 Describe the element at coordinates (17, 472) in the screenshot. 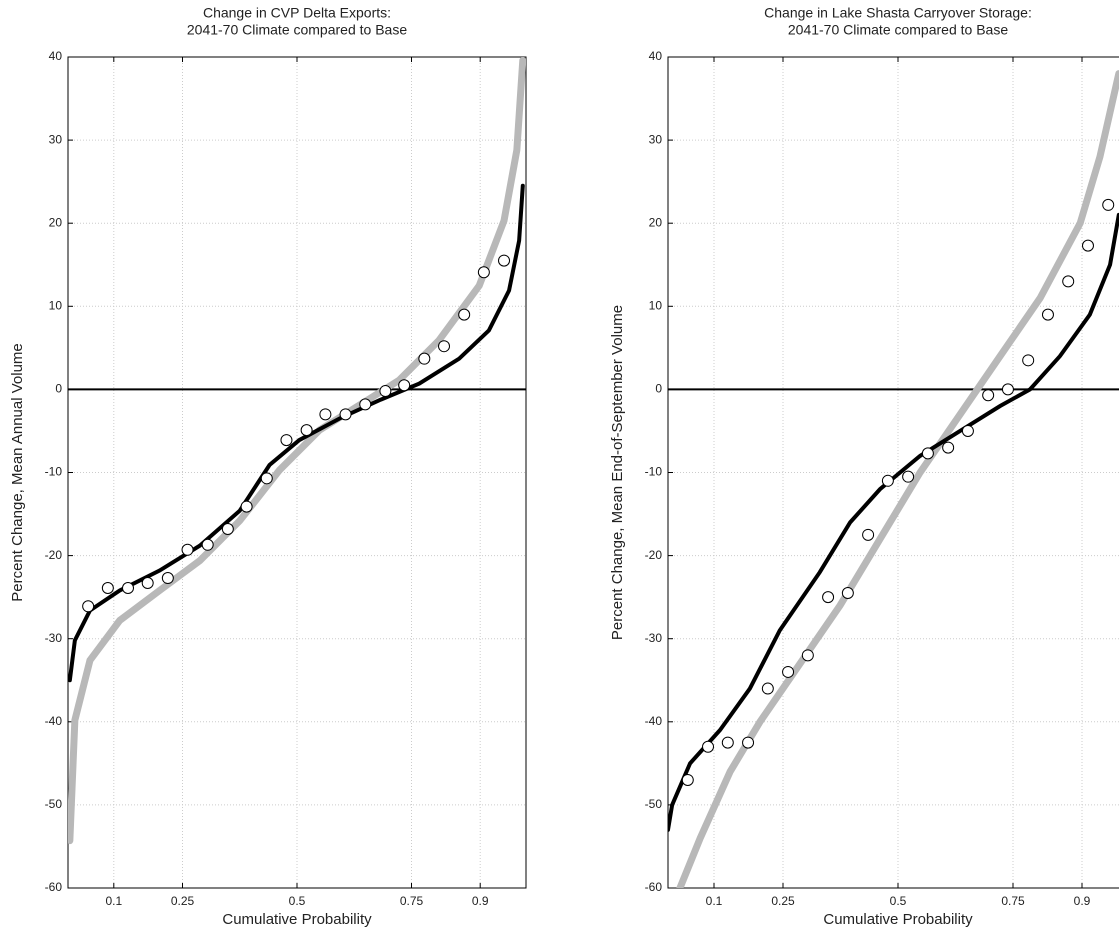

I see `y-axis-label: Percent Change, Mean Annual Volume` at that location.